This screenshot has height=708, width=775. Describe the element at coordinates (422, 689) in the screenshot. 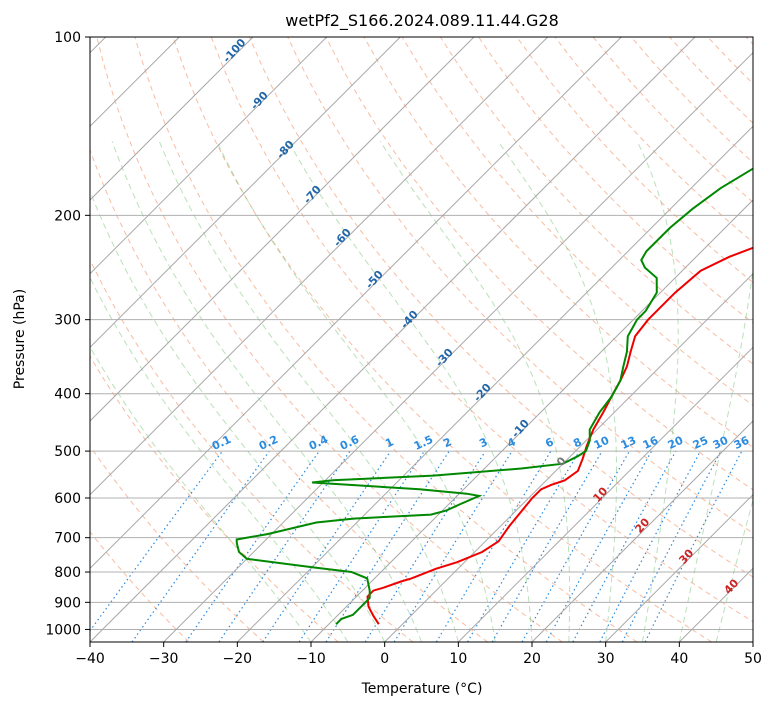

I see `x-axis-label: Temperature (°C)` at that location.